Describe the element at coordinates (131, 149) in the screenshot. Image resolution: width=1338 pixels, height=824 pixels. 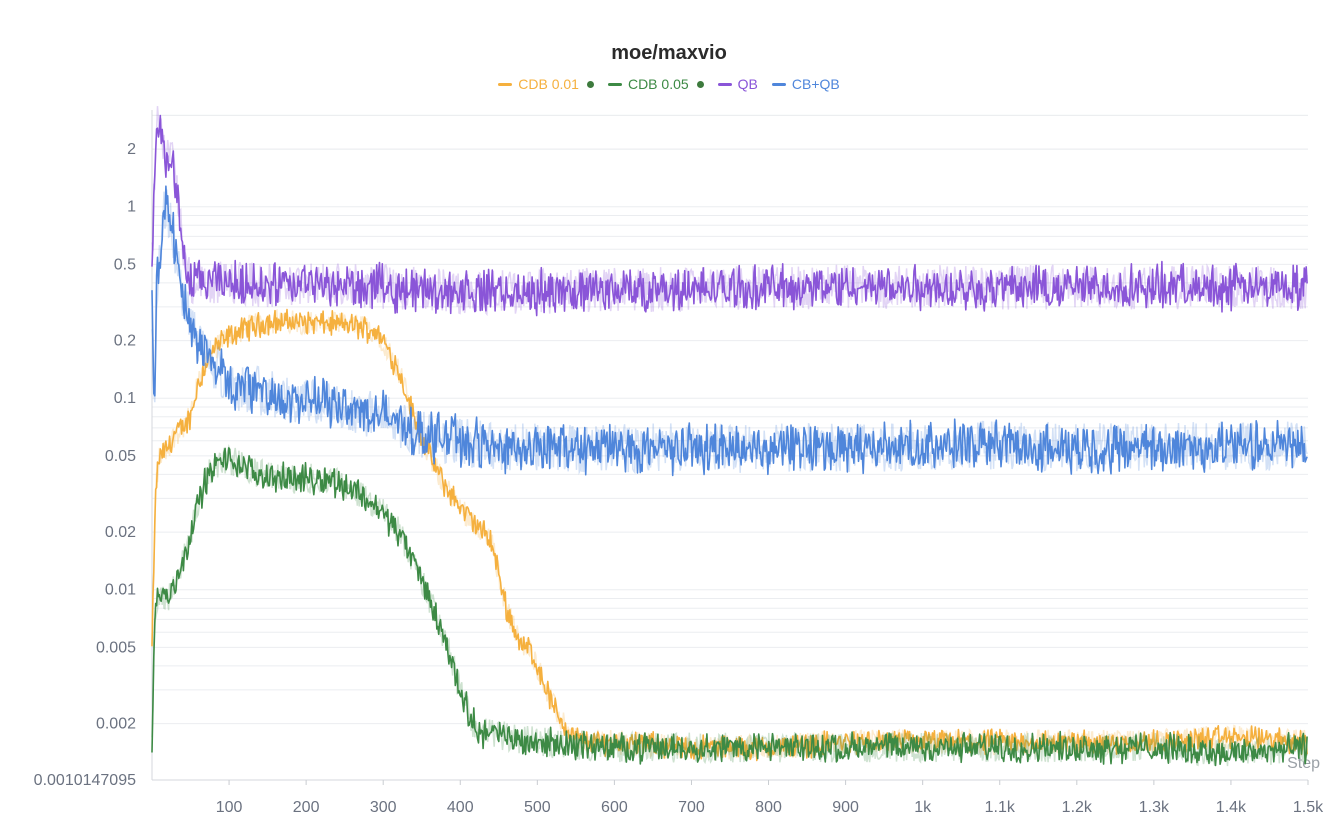
I see `y-tick-label: 2` at that location.